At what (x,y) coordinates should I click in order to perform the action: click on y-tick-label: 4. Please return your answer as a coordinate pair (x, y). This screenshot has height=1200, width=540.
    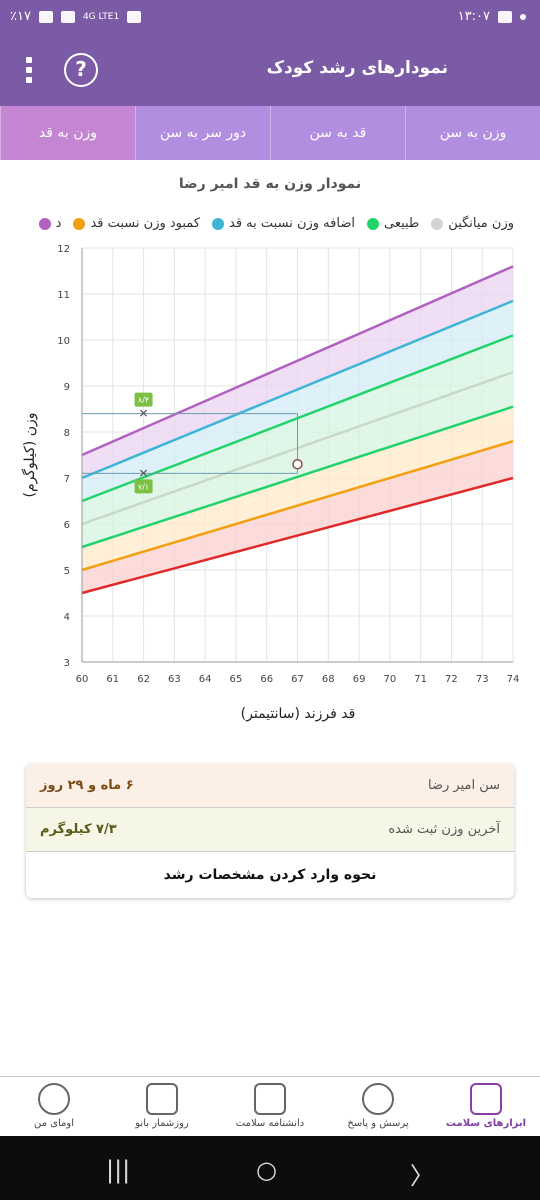
    Looking at the image, I should click on (67, 617).